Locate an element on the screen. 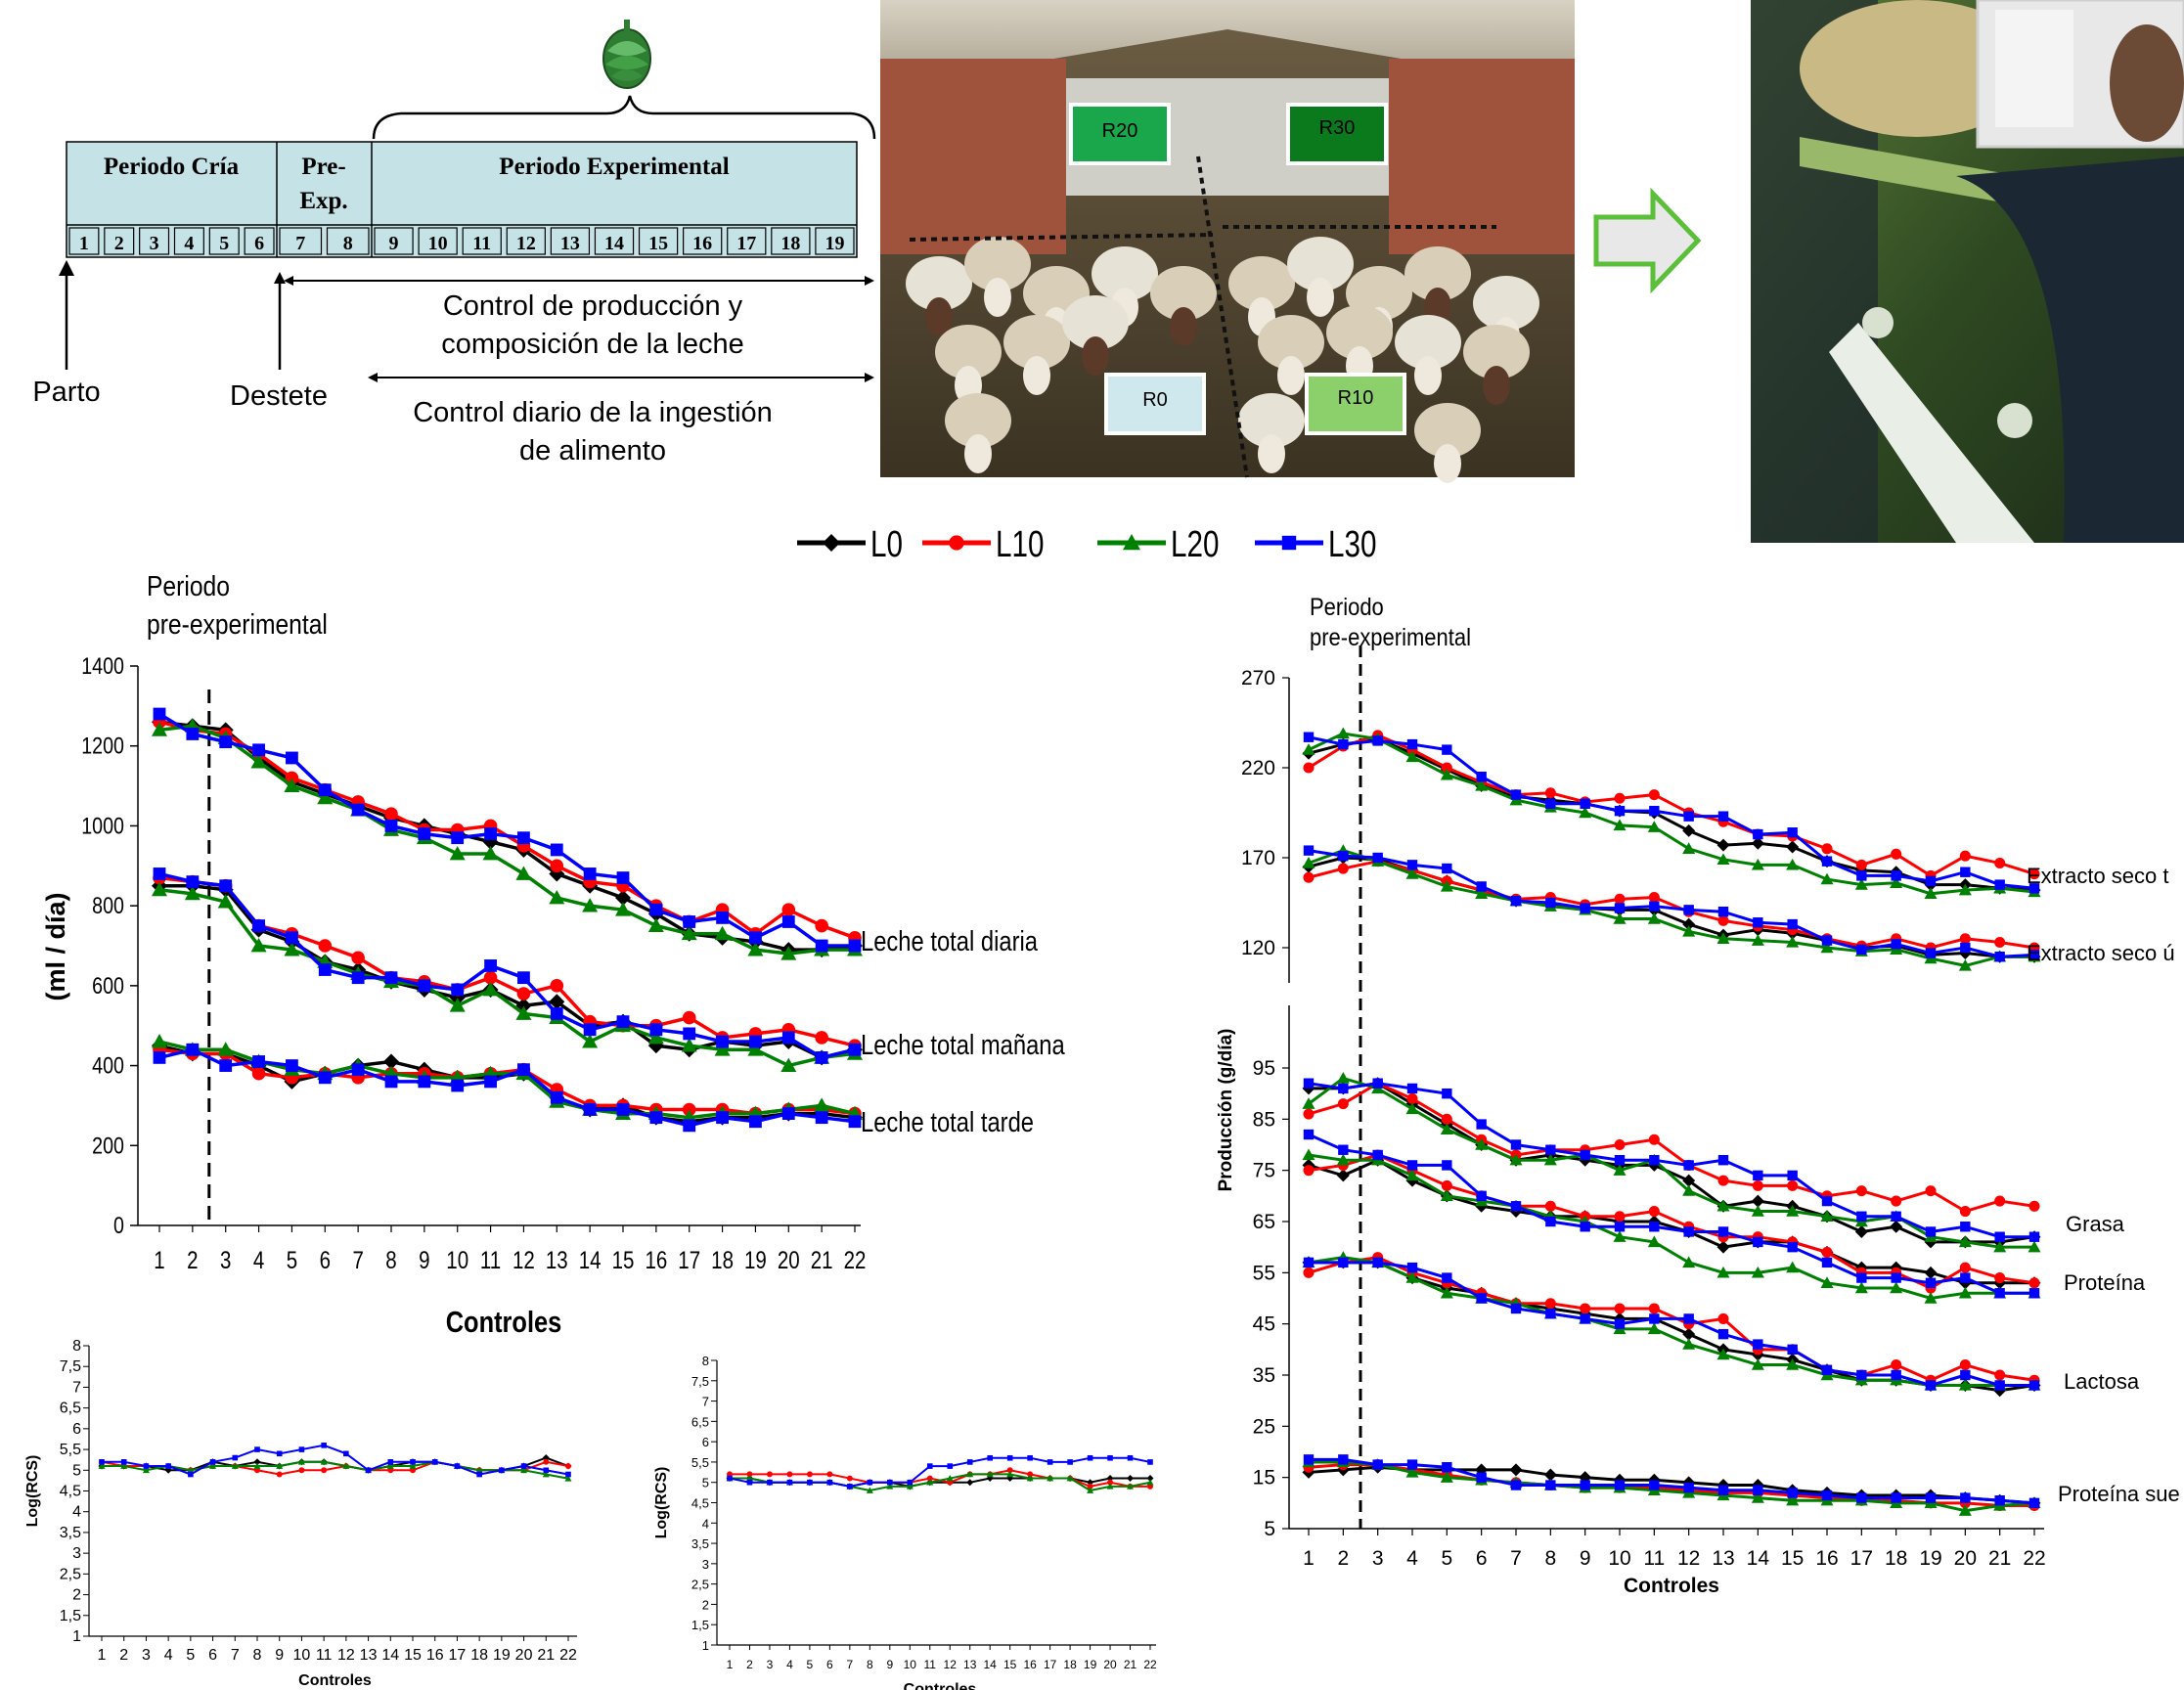 The height and width of the screenshot is (1690, 2184). week-label: 8 is located at coordinates (348, 243).